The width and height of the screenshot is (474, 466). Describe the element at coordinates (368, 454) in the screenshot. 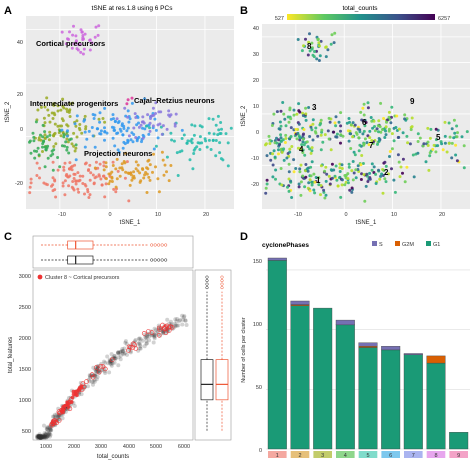

I see `panel-d-category-chip` at that location.